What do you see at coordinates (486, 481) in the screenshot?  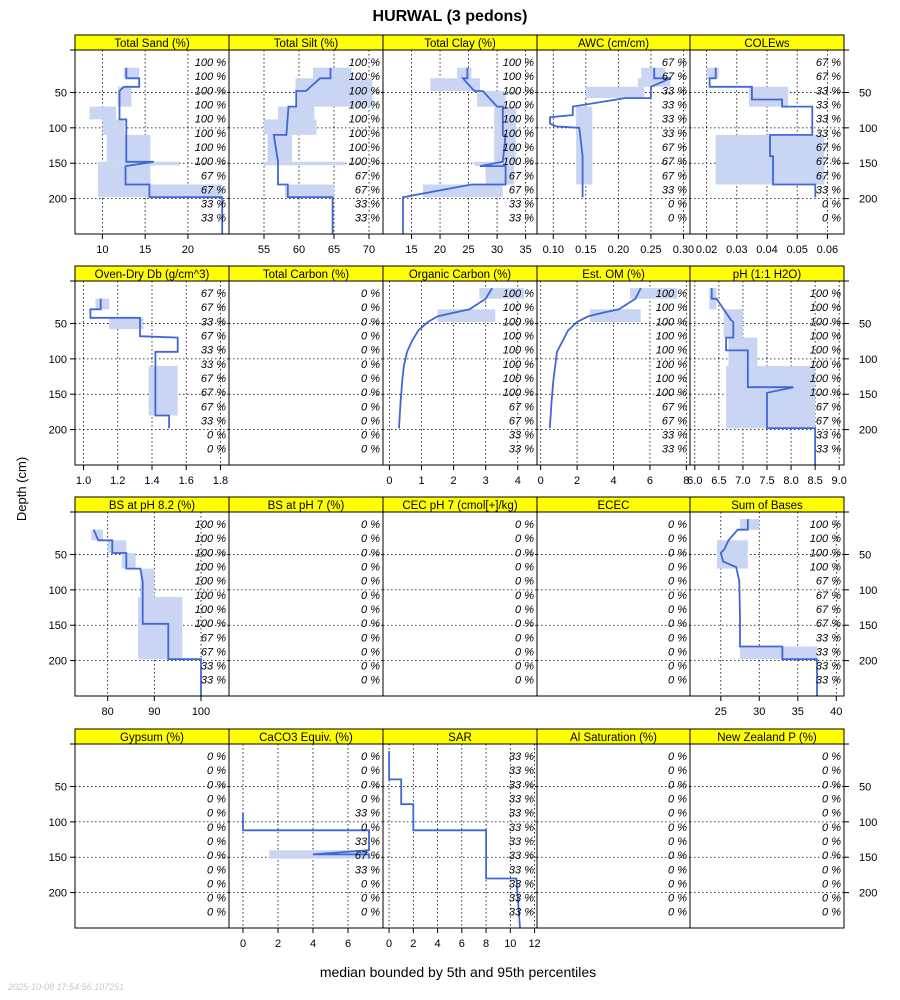 I see `x-tick-label: 3` at bounding box center [486, 481].